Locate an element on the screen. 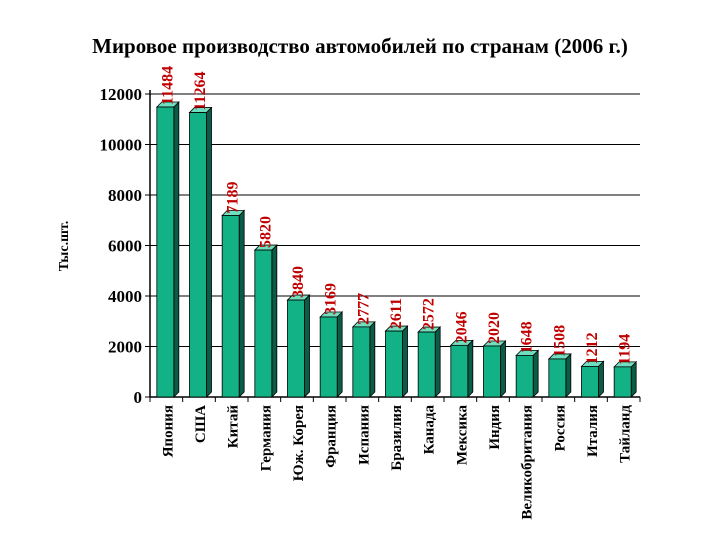 The image size is (720, 540). category-label: Бразилия is located at coordinates (397, 438).